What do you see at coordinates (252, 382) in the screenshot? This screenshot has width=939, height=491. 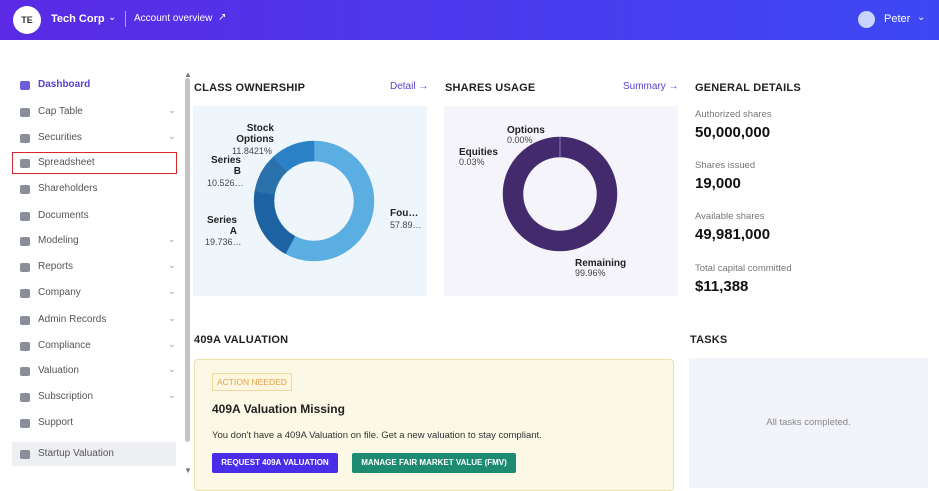 I see `badge: ACTION NEEDED` at bounding box center [252, 382].